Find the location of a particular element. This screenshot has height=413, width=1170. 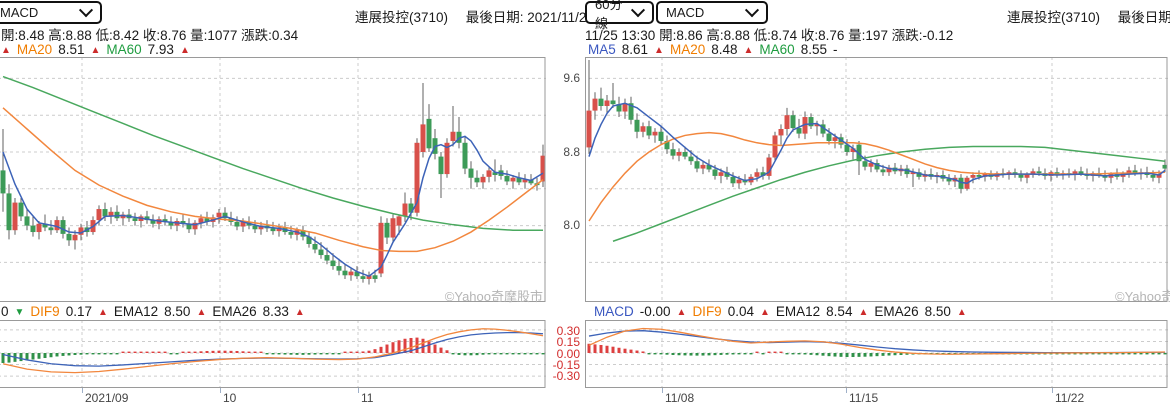

dif9-value: 0.17 is located at coordinates (78, 311).